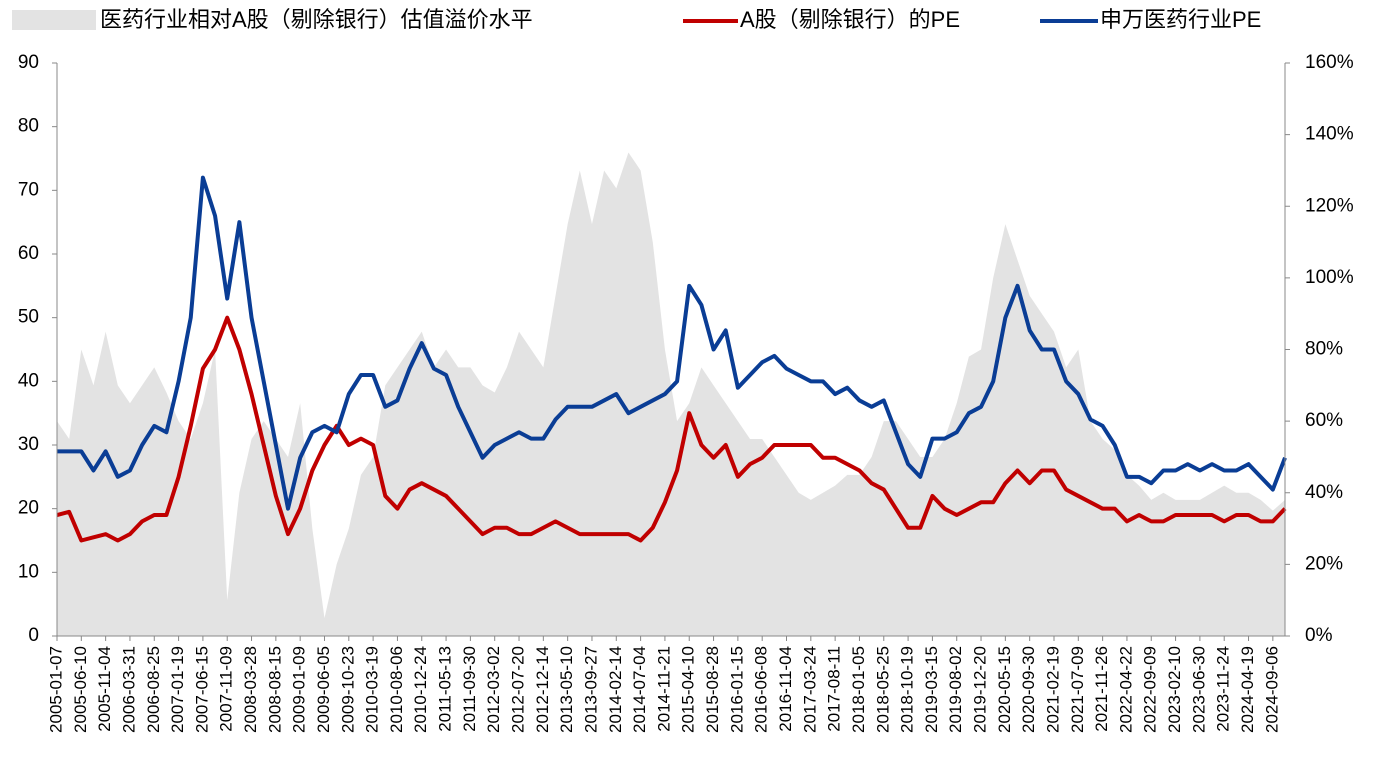 The width and height of the screenshot is (1384, 776). What do you see at coordinates (980, 689) in the screenshot?
I see `x-tick-label: 2019-12-20` at bounding box center [980, 689].